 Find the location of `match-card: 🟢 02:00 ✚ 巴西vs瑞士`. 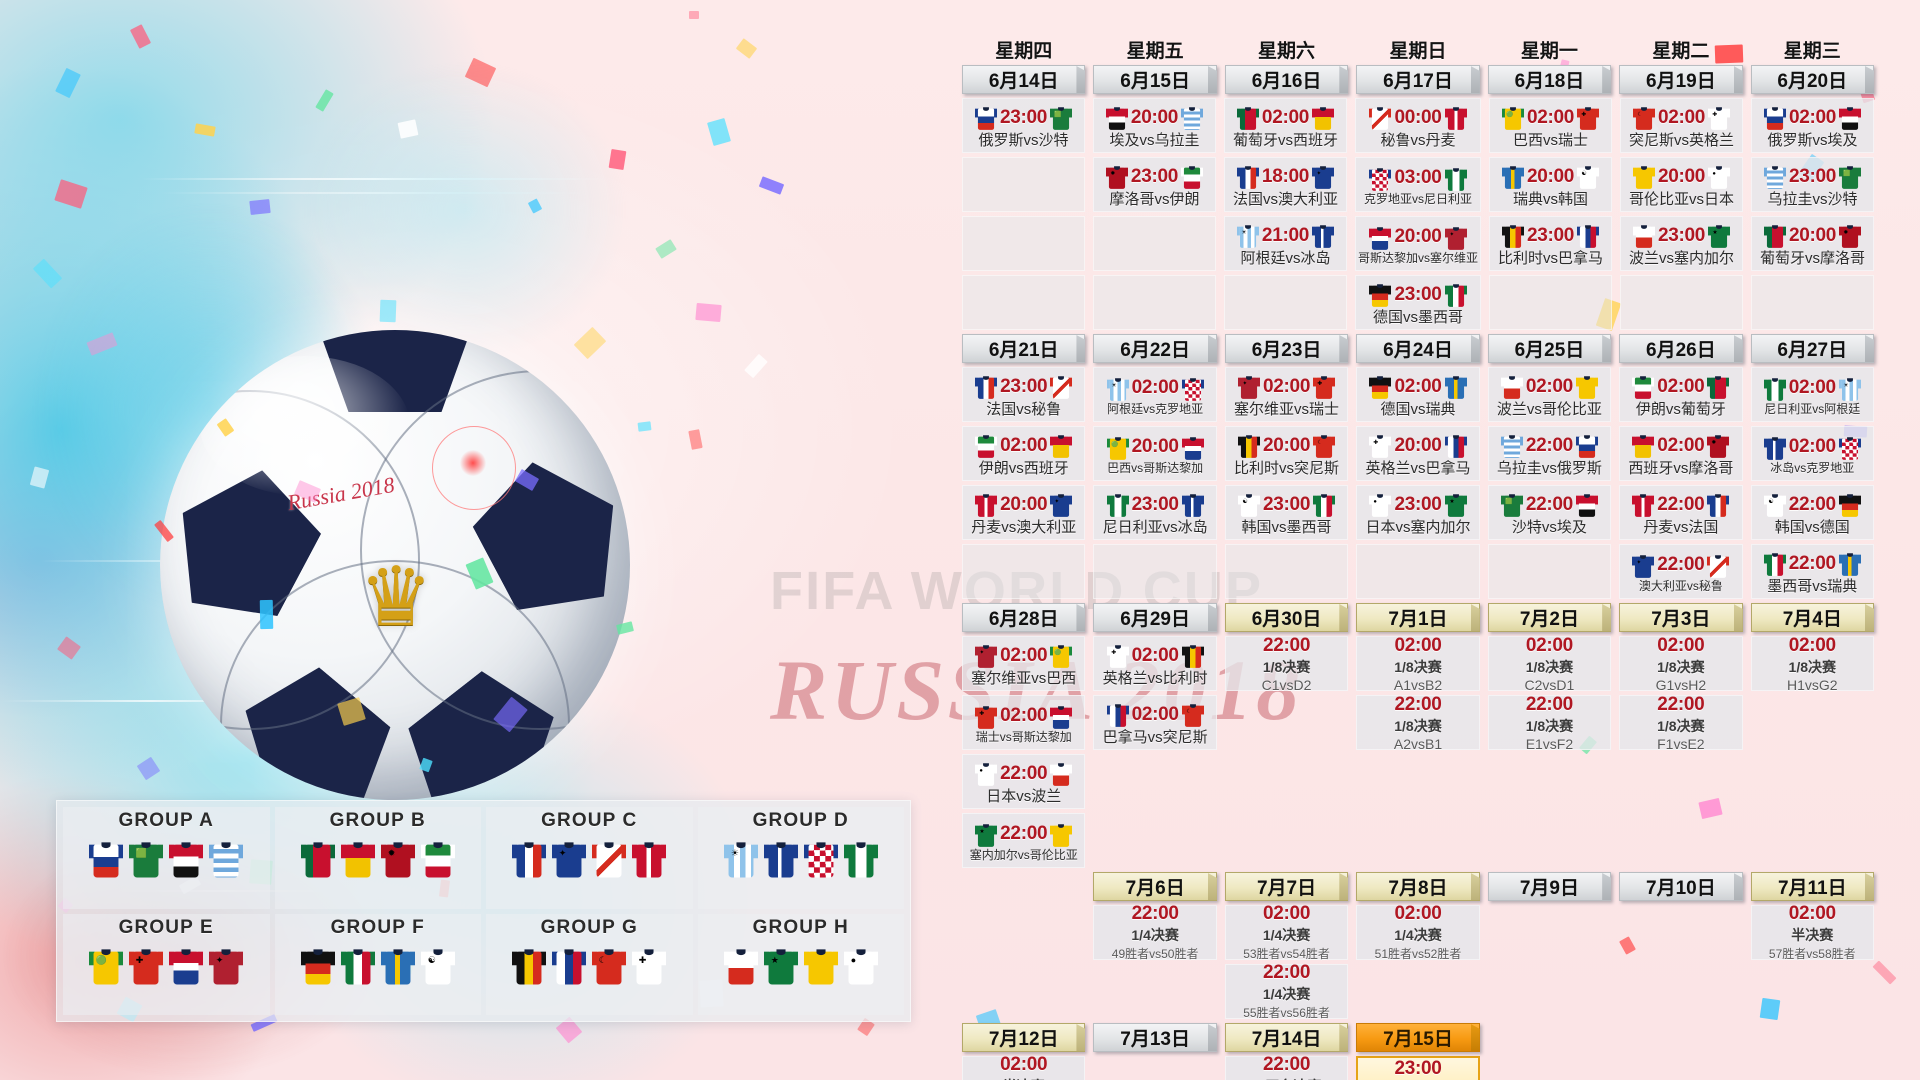

match-card: 🟢 02:00 ✚ 巴西vs瑞士 is located at coordinates (1550, 125).